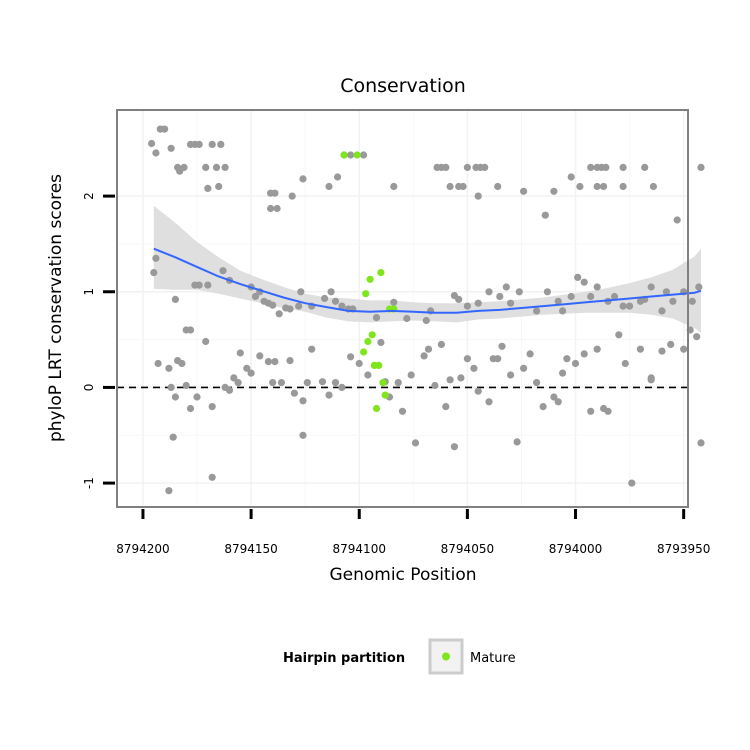 The width and height of the screenshot is (750, 750). Describe the element at coordinates (89, 196) in the screenshot. I see `y-tick-label: 2` at that location.